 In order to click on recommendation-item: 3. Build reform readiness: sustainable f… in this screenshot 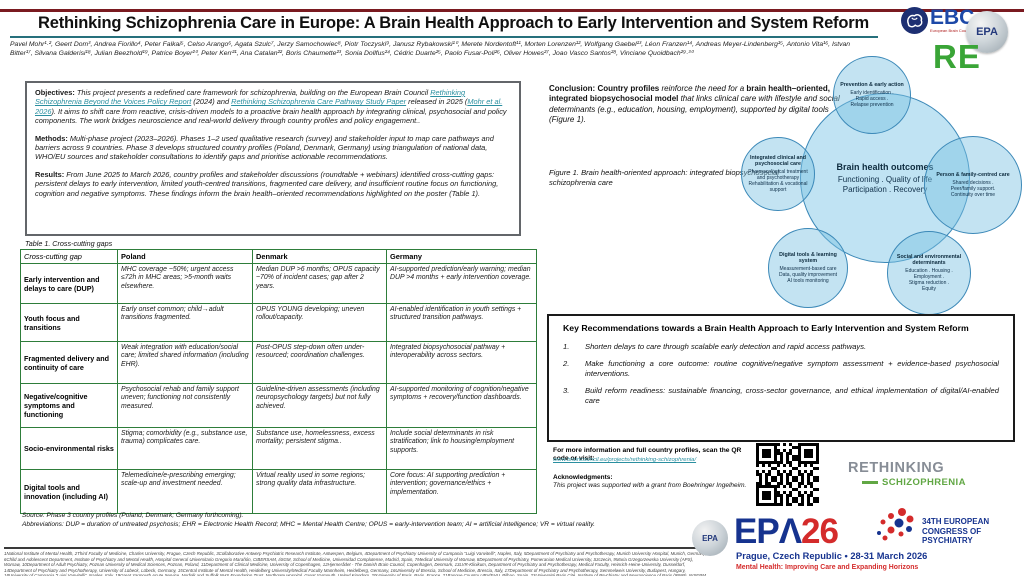, I will do `click(781, 395)`.